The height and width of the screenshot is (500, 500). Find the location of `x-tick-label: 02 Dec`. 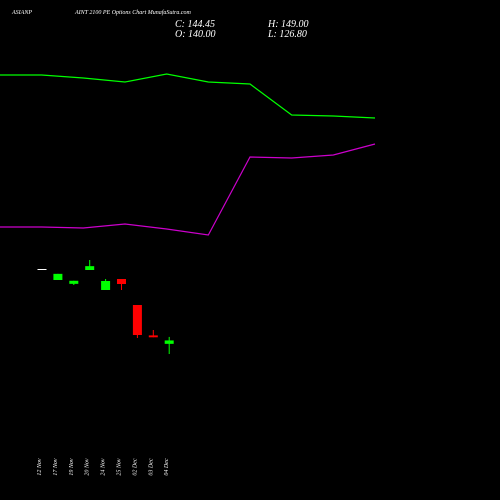

x-tick-label: 02 Dec is located at coordinates (135, 466).